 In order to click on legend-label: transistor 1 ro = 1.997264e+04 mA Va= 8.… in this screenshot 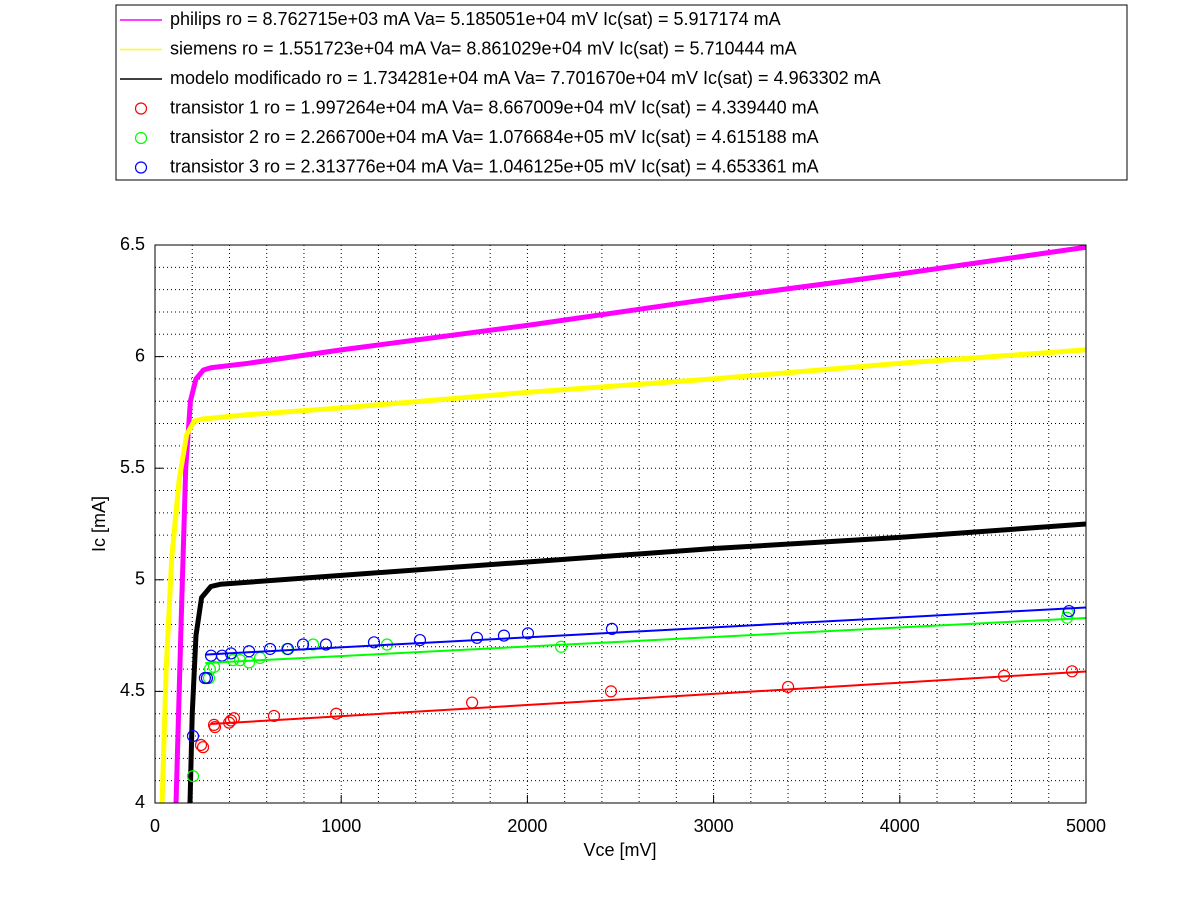, I will do `click(494, 107)`.